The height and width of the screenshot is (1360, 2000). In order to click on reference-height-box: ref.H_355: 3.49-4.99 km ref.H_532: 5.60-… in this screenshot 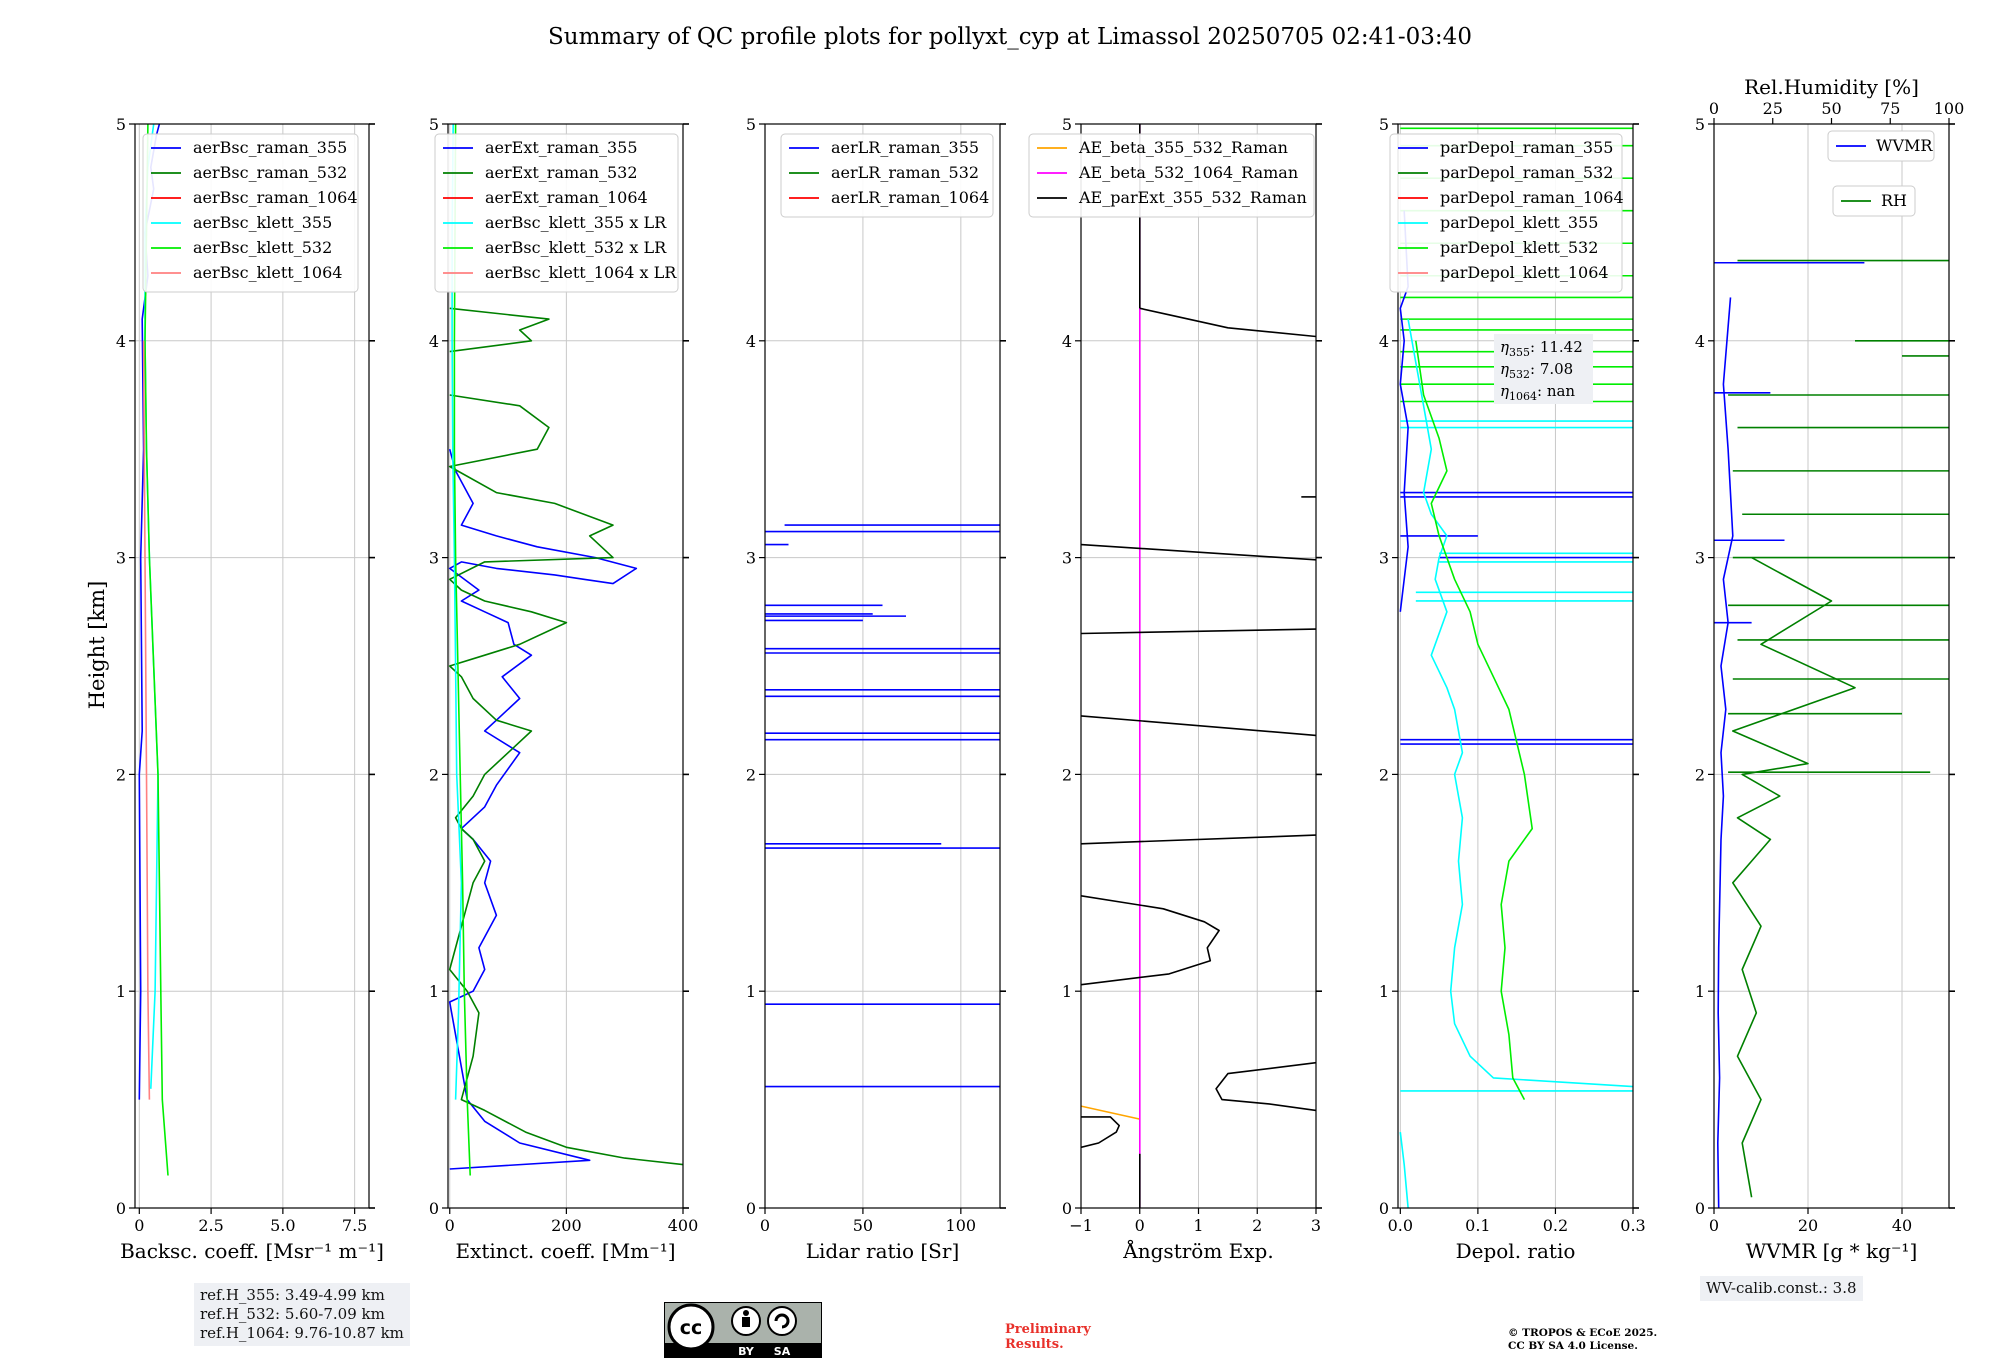, I will do `click(302, 1314)`.